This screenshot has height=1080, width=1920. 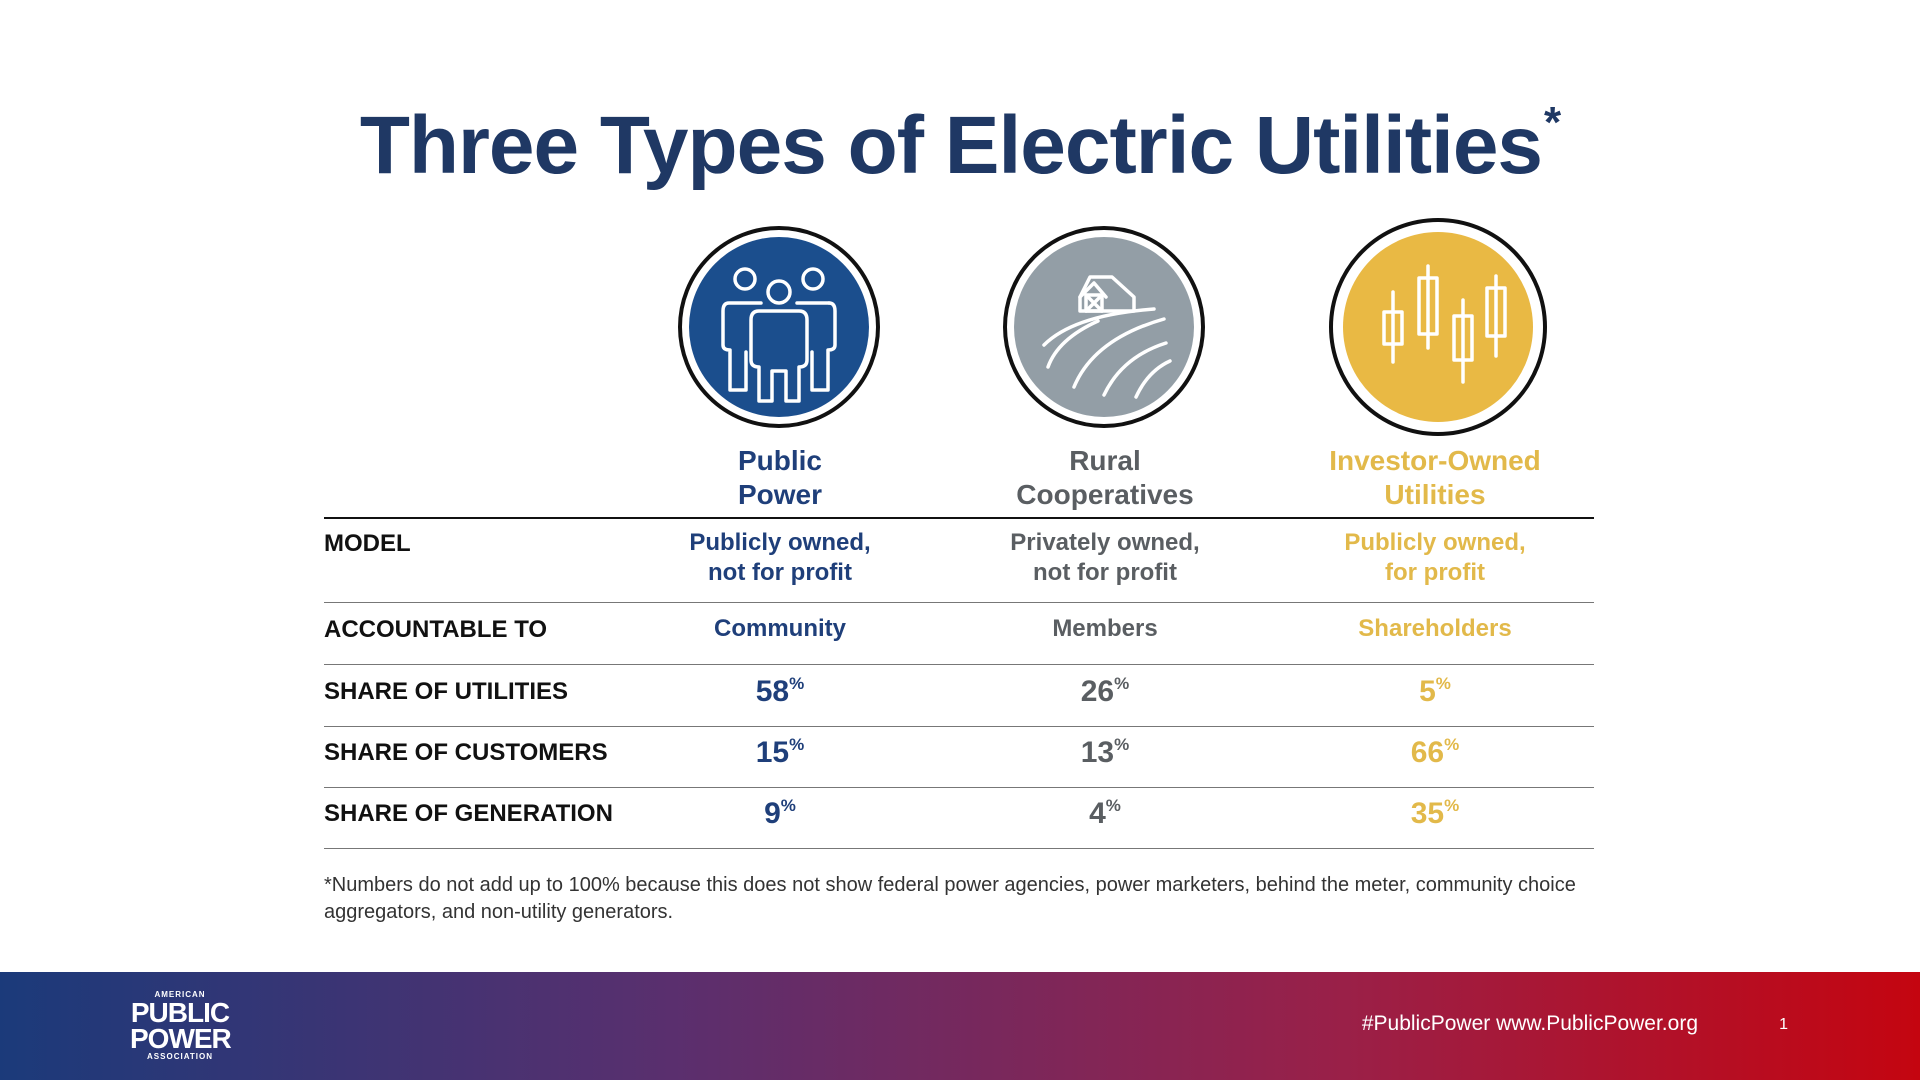 I want to click on apppa-logo: AMERICAN PUBLIC POWER ASSOCIATION, so click(x=181, y=1026).